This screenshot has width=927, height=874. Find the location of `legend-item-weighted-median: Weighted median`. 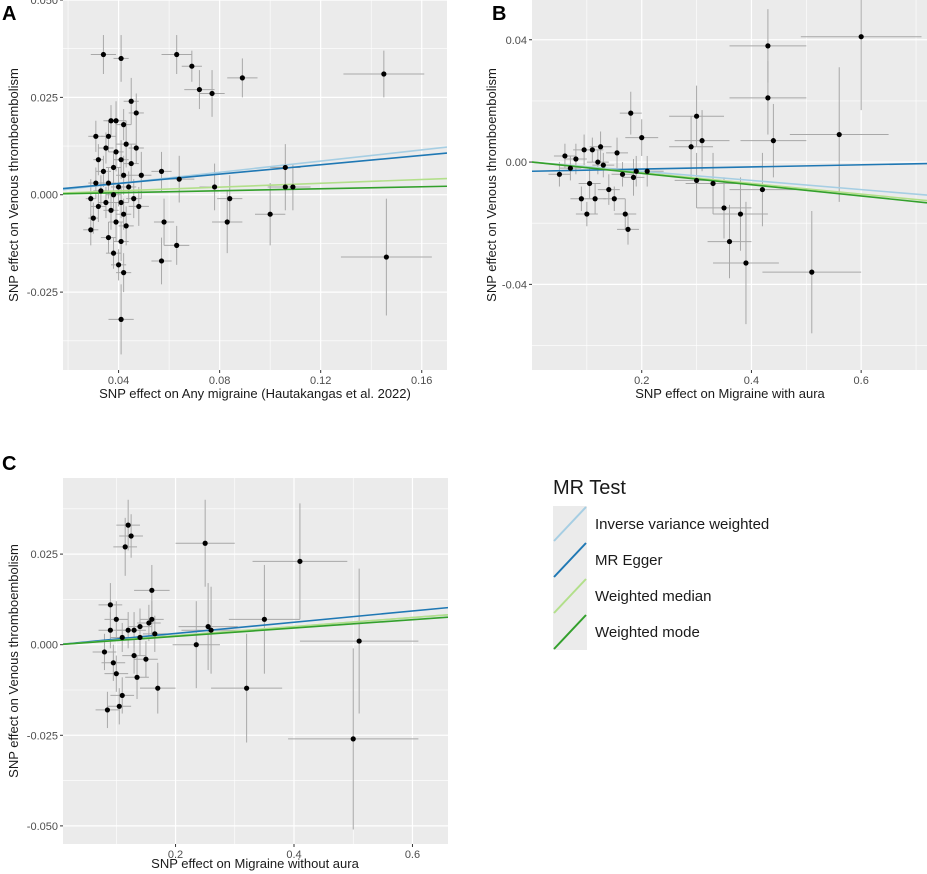

legend-item-weighted-median: Weighted median is located at coordinates (632, 596).